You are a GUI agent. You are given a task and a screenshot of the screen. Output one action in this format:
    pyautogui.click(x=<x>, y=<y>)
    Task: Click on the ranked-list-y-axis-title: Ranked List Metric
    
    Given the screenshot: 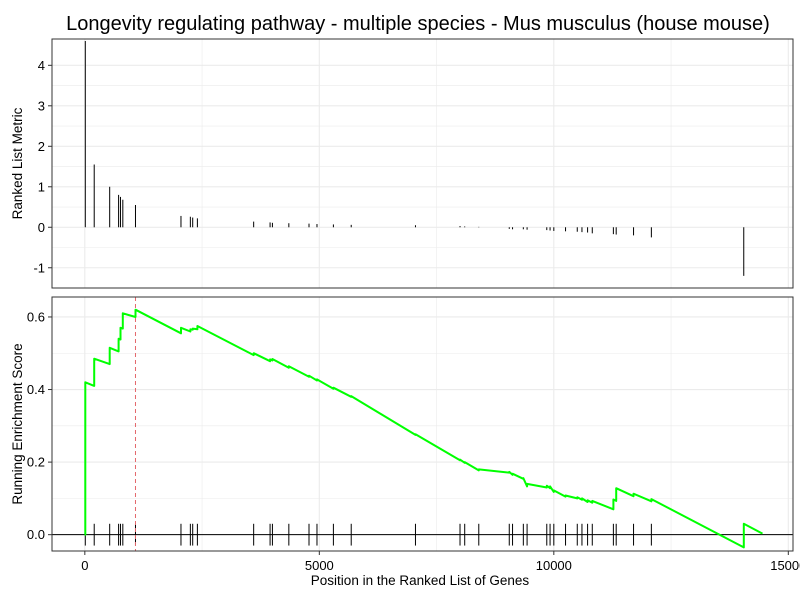 What is the action you would take?
    pyautogui.click(x=17, y=163)
    